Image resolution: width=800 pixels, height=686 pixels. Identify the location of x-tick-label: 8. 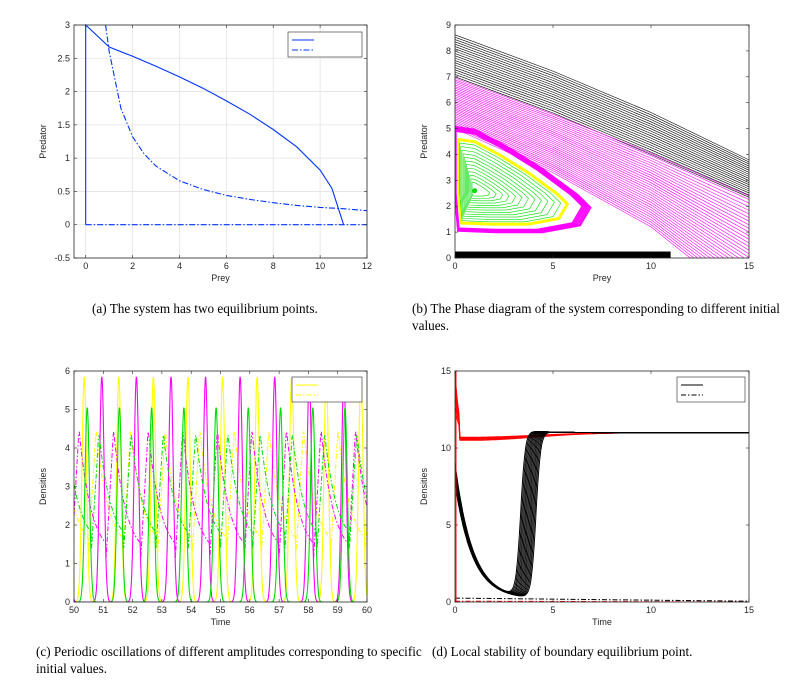
(273, 266).